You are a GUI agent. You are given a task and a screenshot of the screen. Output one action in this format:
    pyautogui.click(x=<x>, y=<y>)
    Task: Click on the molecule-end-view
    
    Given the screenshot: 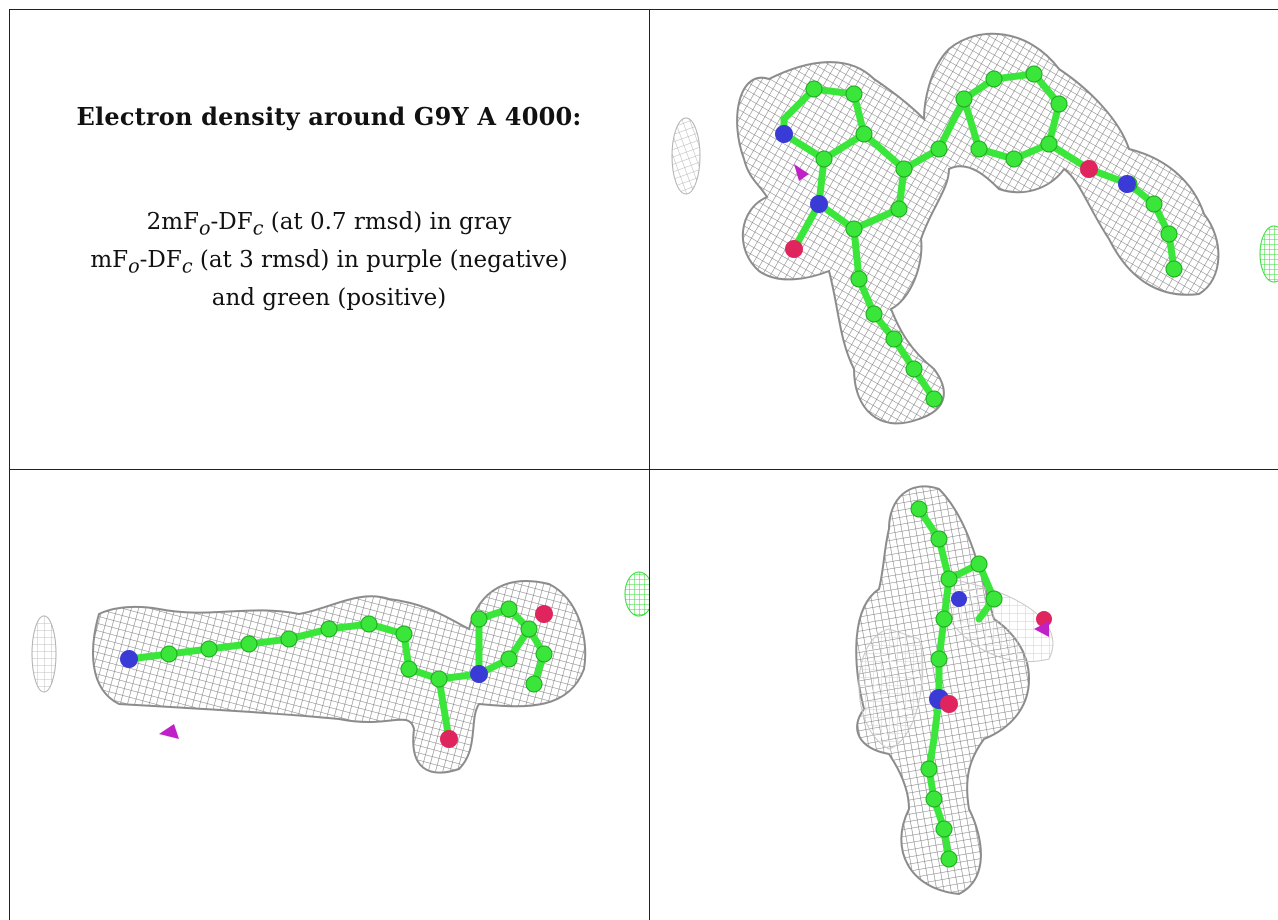 What is the action you would take?
    pyautogui.click(x=954, y=690)
    